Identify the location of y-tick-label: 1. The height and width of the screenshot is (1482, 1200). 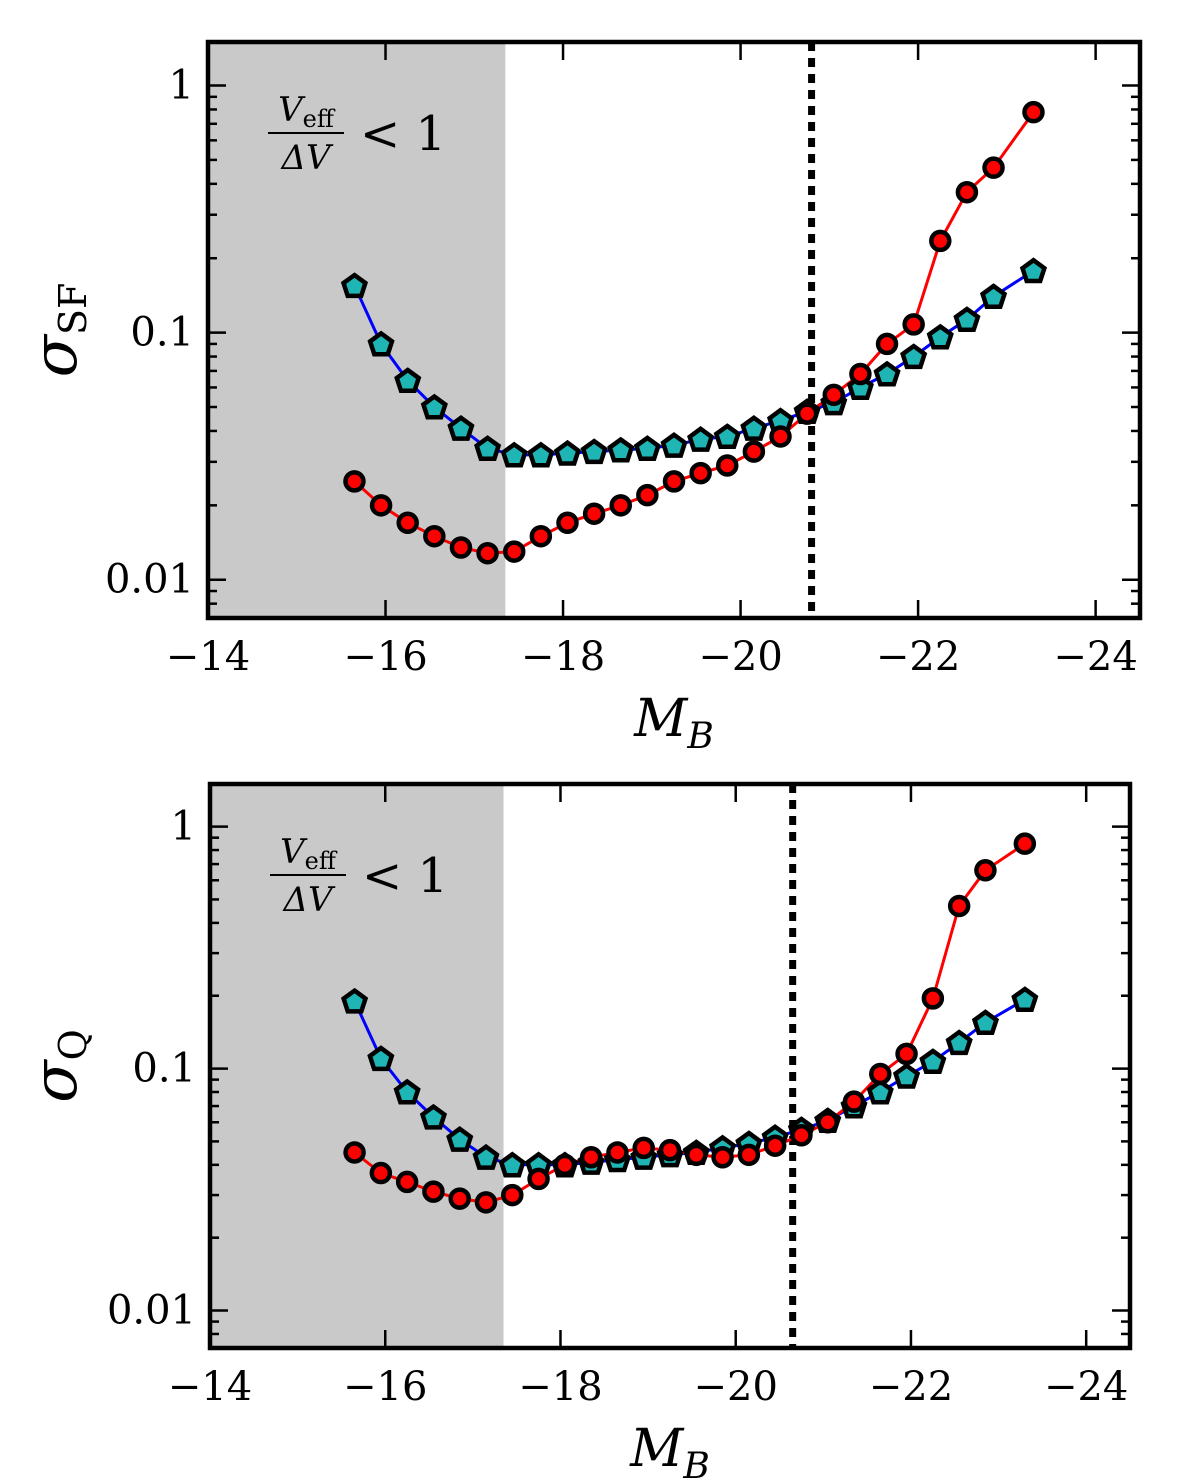
(183, 827).